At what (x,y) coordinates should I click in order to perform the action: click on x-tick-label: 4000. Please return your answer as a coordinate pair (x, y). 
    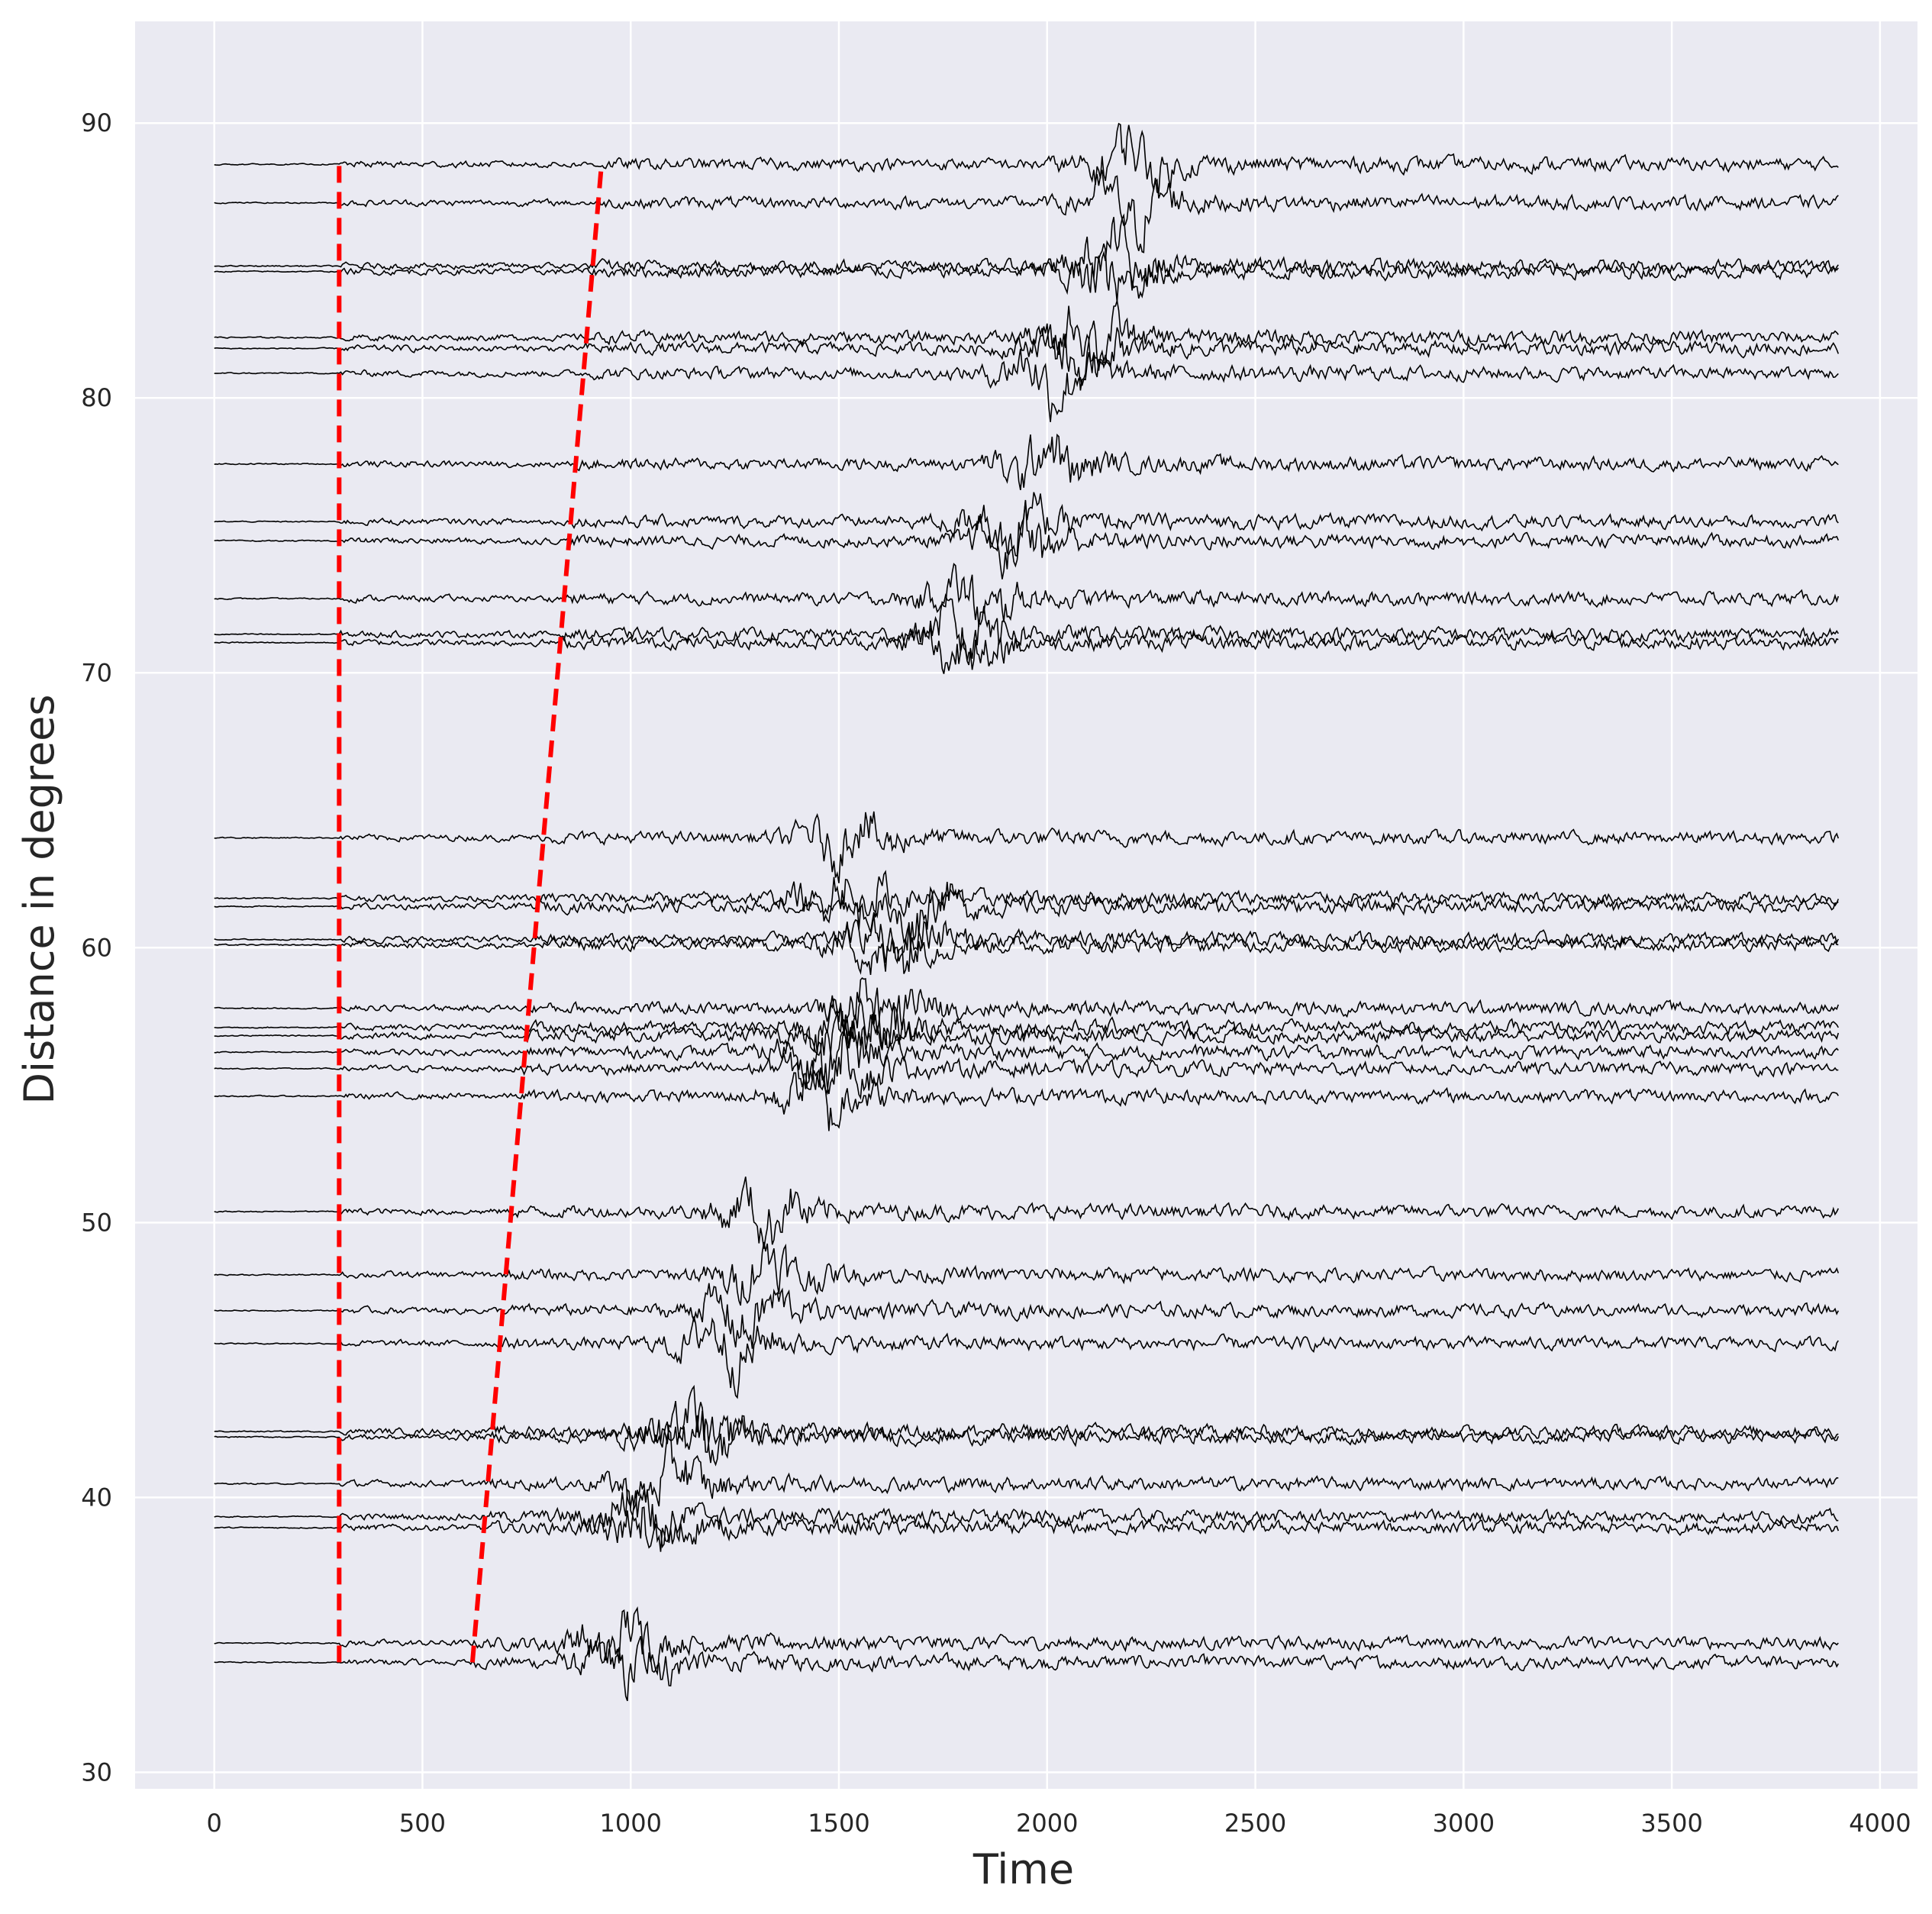
    Looking at the image, I should click on (1880, 1823).